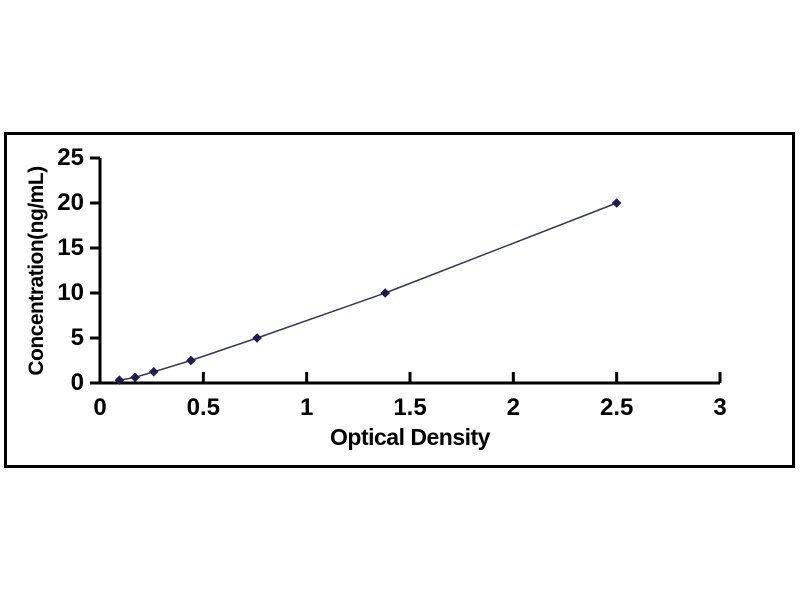 This screenshot has width=800, height=600. I want to click on x-tick-label: 0, so click(100, 407).